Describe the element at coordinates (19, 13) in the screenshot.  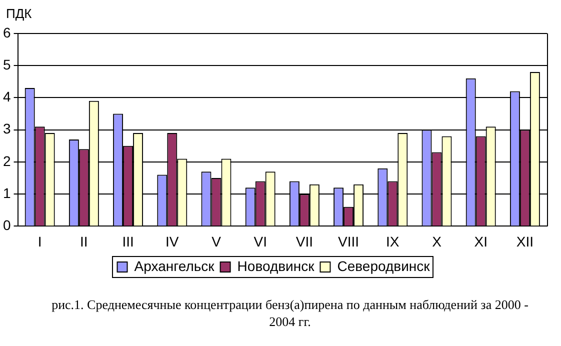
I see `y-axis-title: ПДК` at that location.